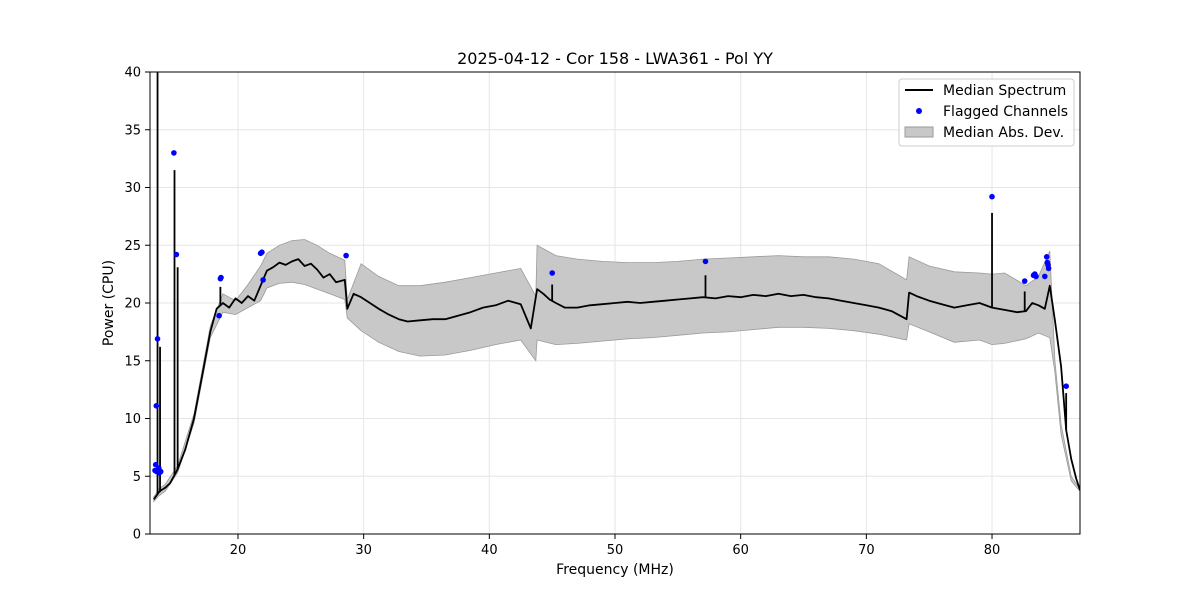 This screenshot has height=604, width=1200. I want to click on x-tick-label: 60, so click(740, 550).